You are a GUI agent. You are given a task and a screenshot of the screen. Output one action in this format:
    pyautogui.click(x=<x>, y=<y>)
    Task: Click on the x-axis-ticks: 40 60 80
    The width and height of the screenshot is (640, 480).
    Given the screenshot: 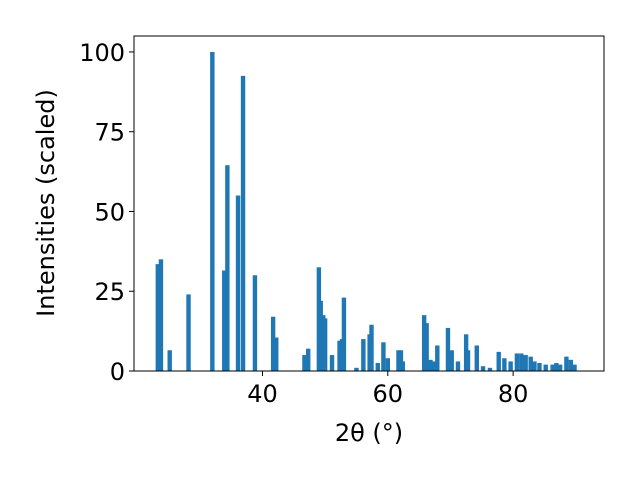 What is the action you would take?
    pyautogui.click(x=387, y=389)
    